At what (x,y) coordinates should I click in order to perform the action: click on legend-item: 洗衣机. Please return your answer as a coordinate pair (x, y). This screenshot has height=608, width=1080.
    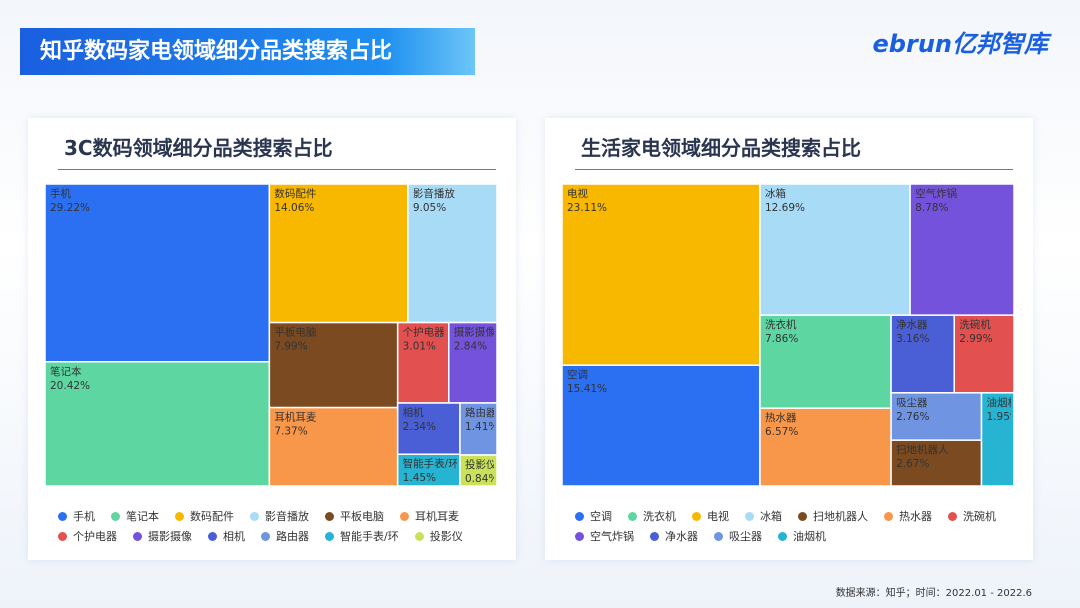
    Looking at the image, I should click on (652, 516).